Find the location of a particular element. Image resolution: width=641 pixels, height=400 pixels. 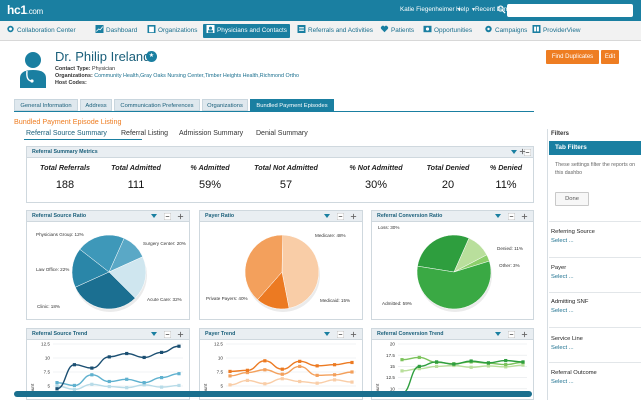

subtab-admission-summary: Admission Summary is located at coordinates (211, 133).